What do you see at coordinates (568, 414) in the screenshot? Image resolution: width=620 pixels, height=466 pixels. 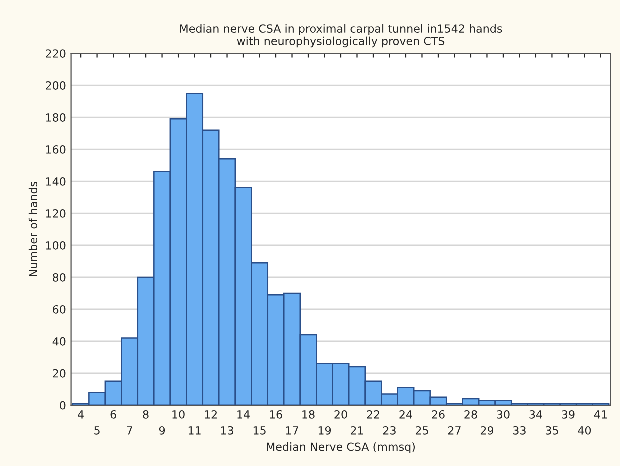 I see `x-tick-label: 39` at bounding box center [568, 414].